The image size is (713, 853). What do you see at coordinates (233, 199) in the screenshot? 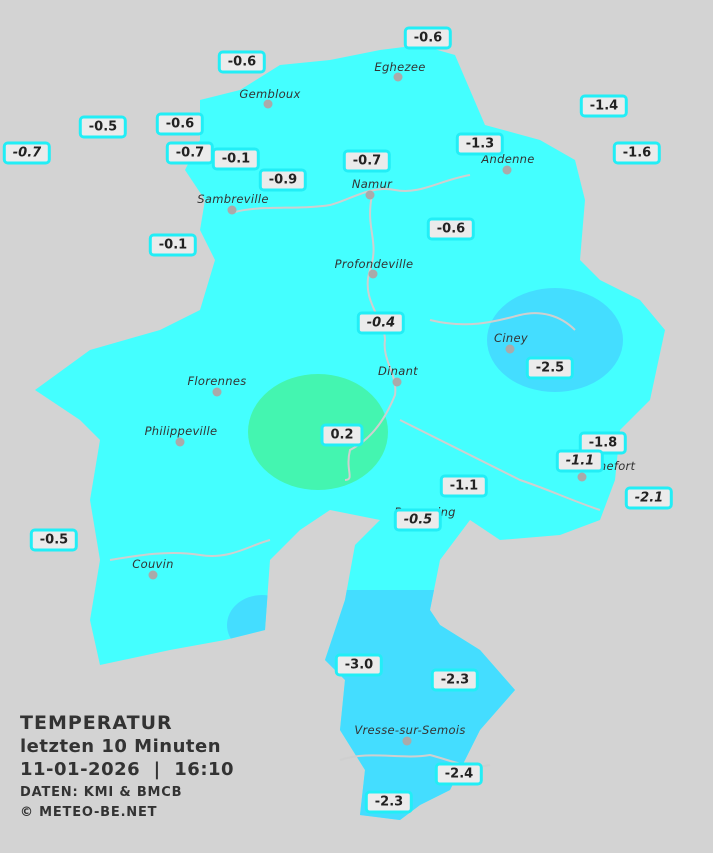
I see `city-label: Sambreville` at bounding box center [233, 199].